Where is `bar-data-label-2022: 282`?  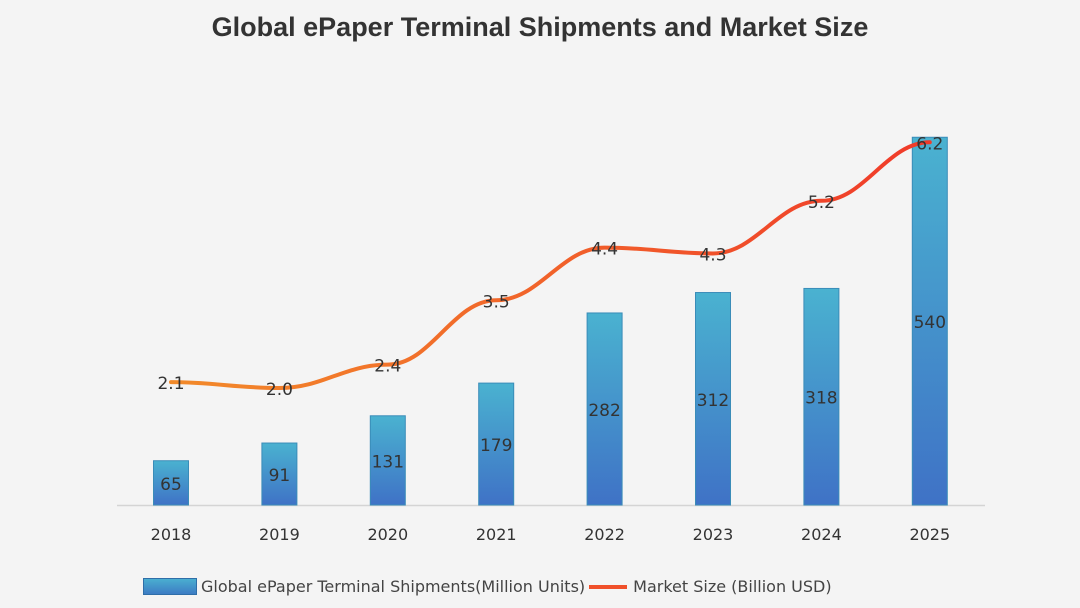 bar-data-label-2022: 282 is located at coordinates (604, 411).